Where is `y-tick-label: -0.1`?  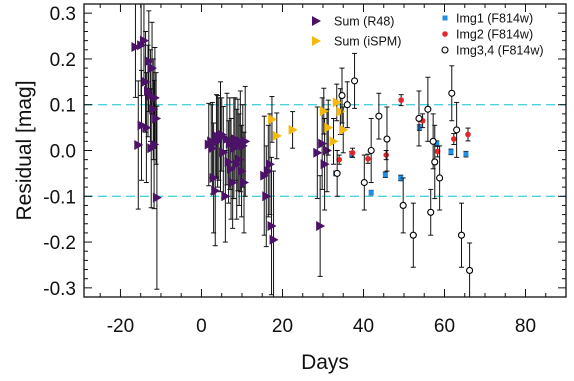
y-tick-label: -0.1 is located at coordinates (59, 197).